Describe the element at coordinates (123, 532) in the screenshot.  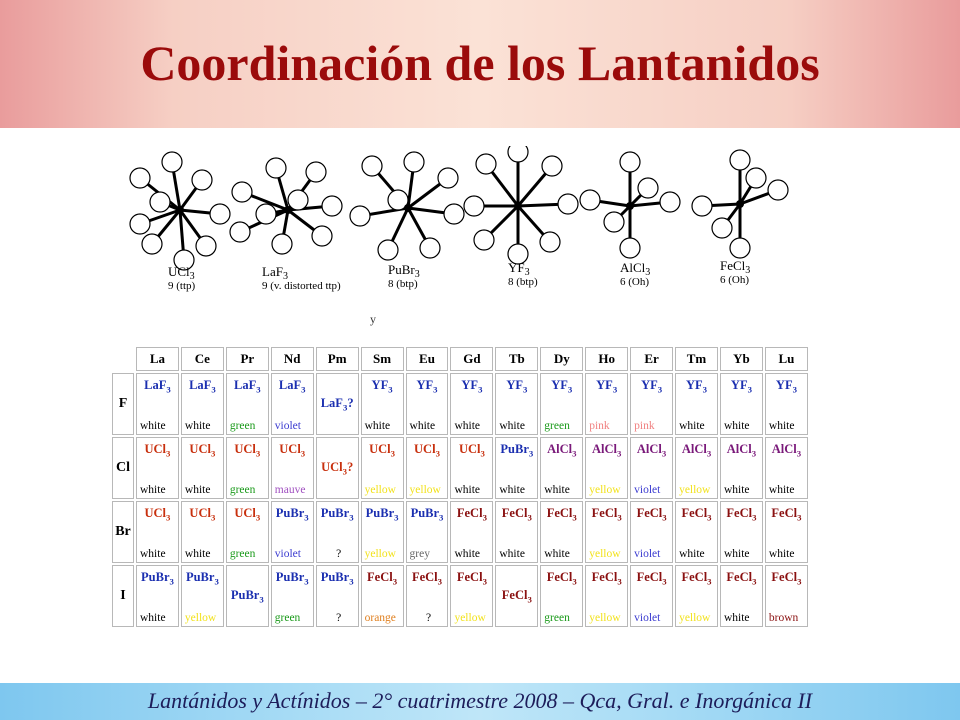
I see `halide-label: Br` at that location.